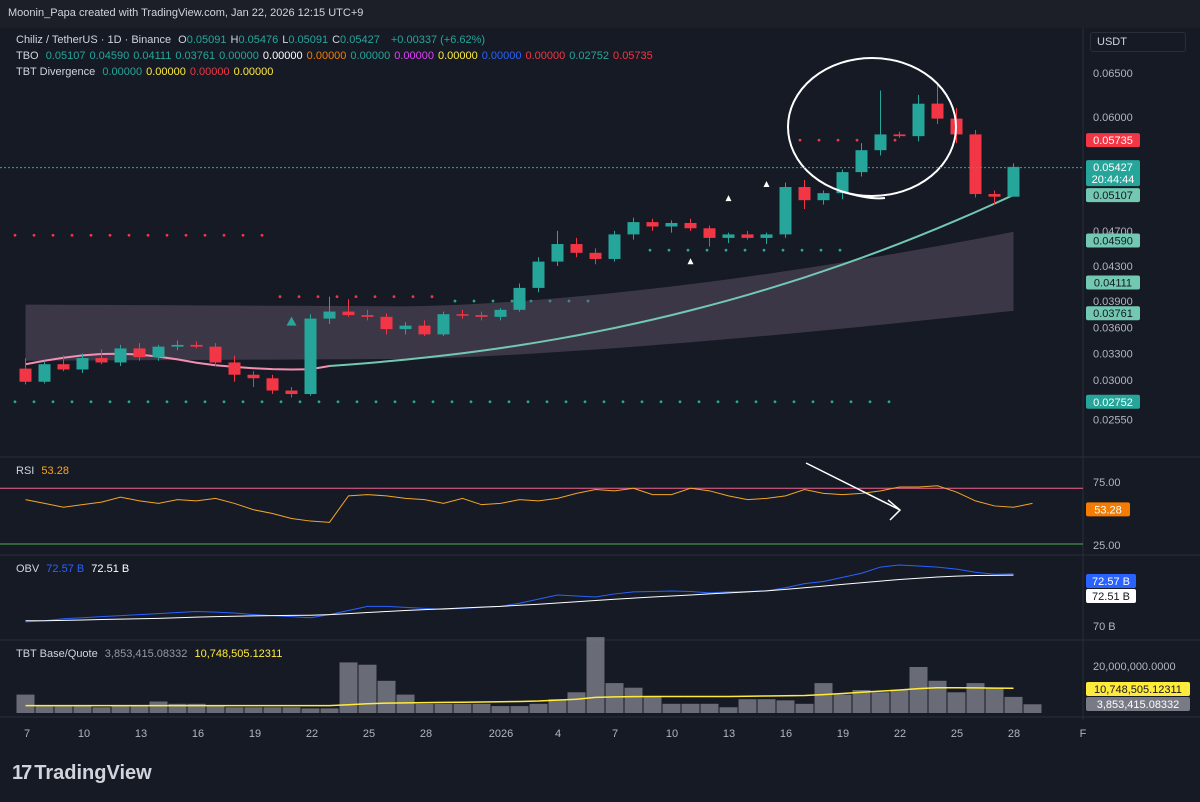 The width and height of the screenshot is (1200, 802). I want to click on obv-ma-box, so click(1111, 596).